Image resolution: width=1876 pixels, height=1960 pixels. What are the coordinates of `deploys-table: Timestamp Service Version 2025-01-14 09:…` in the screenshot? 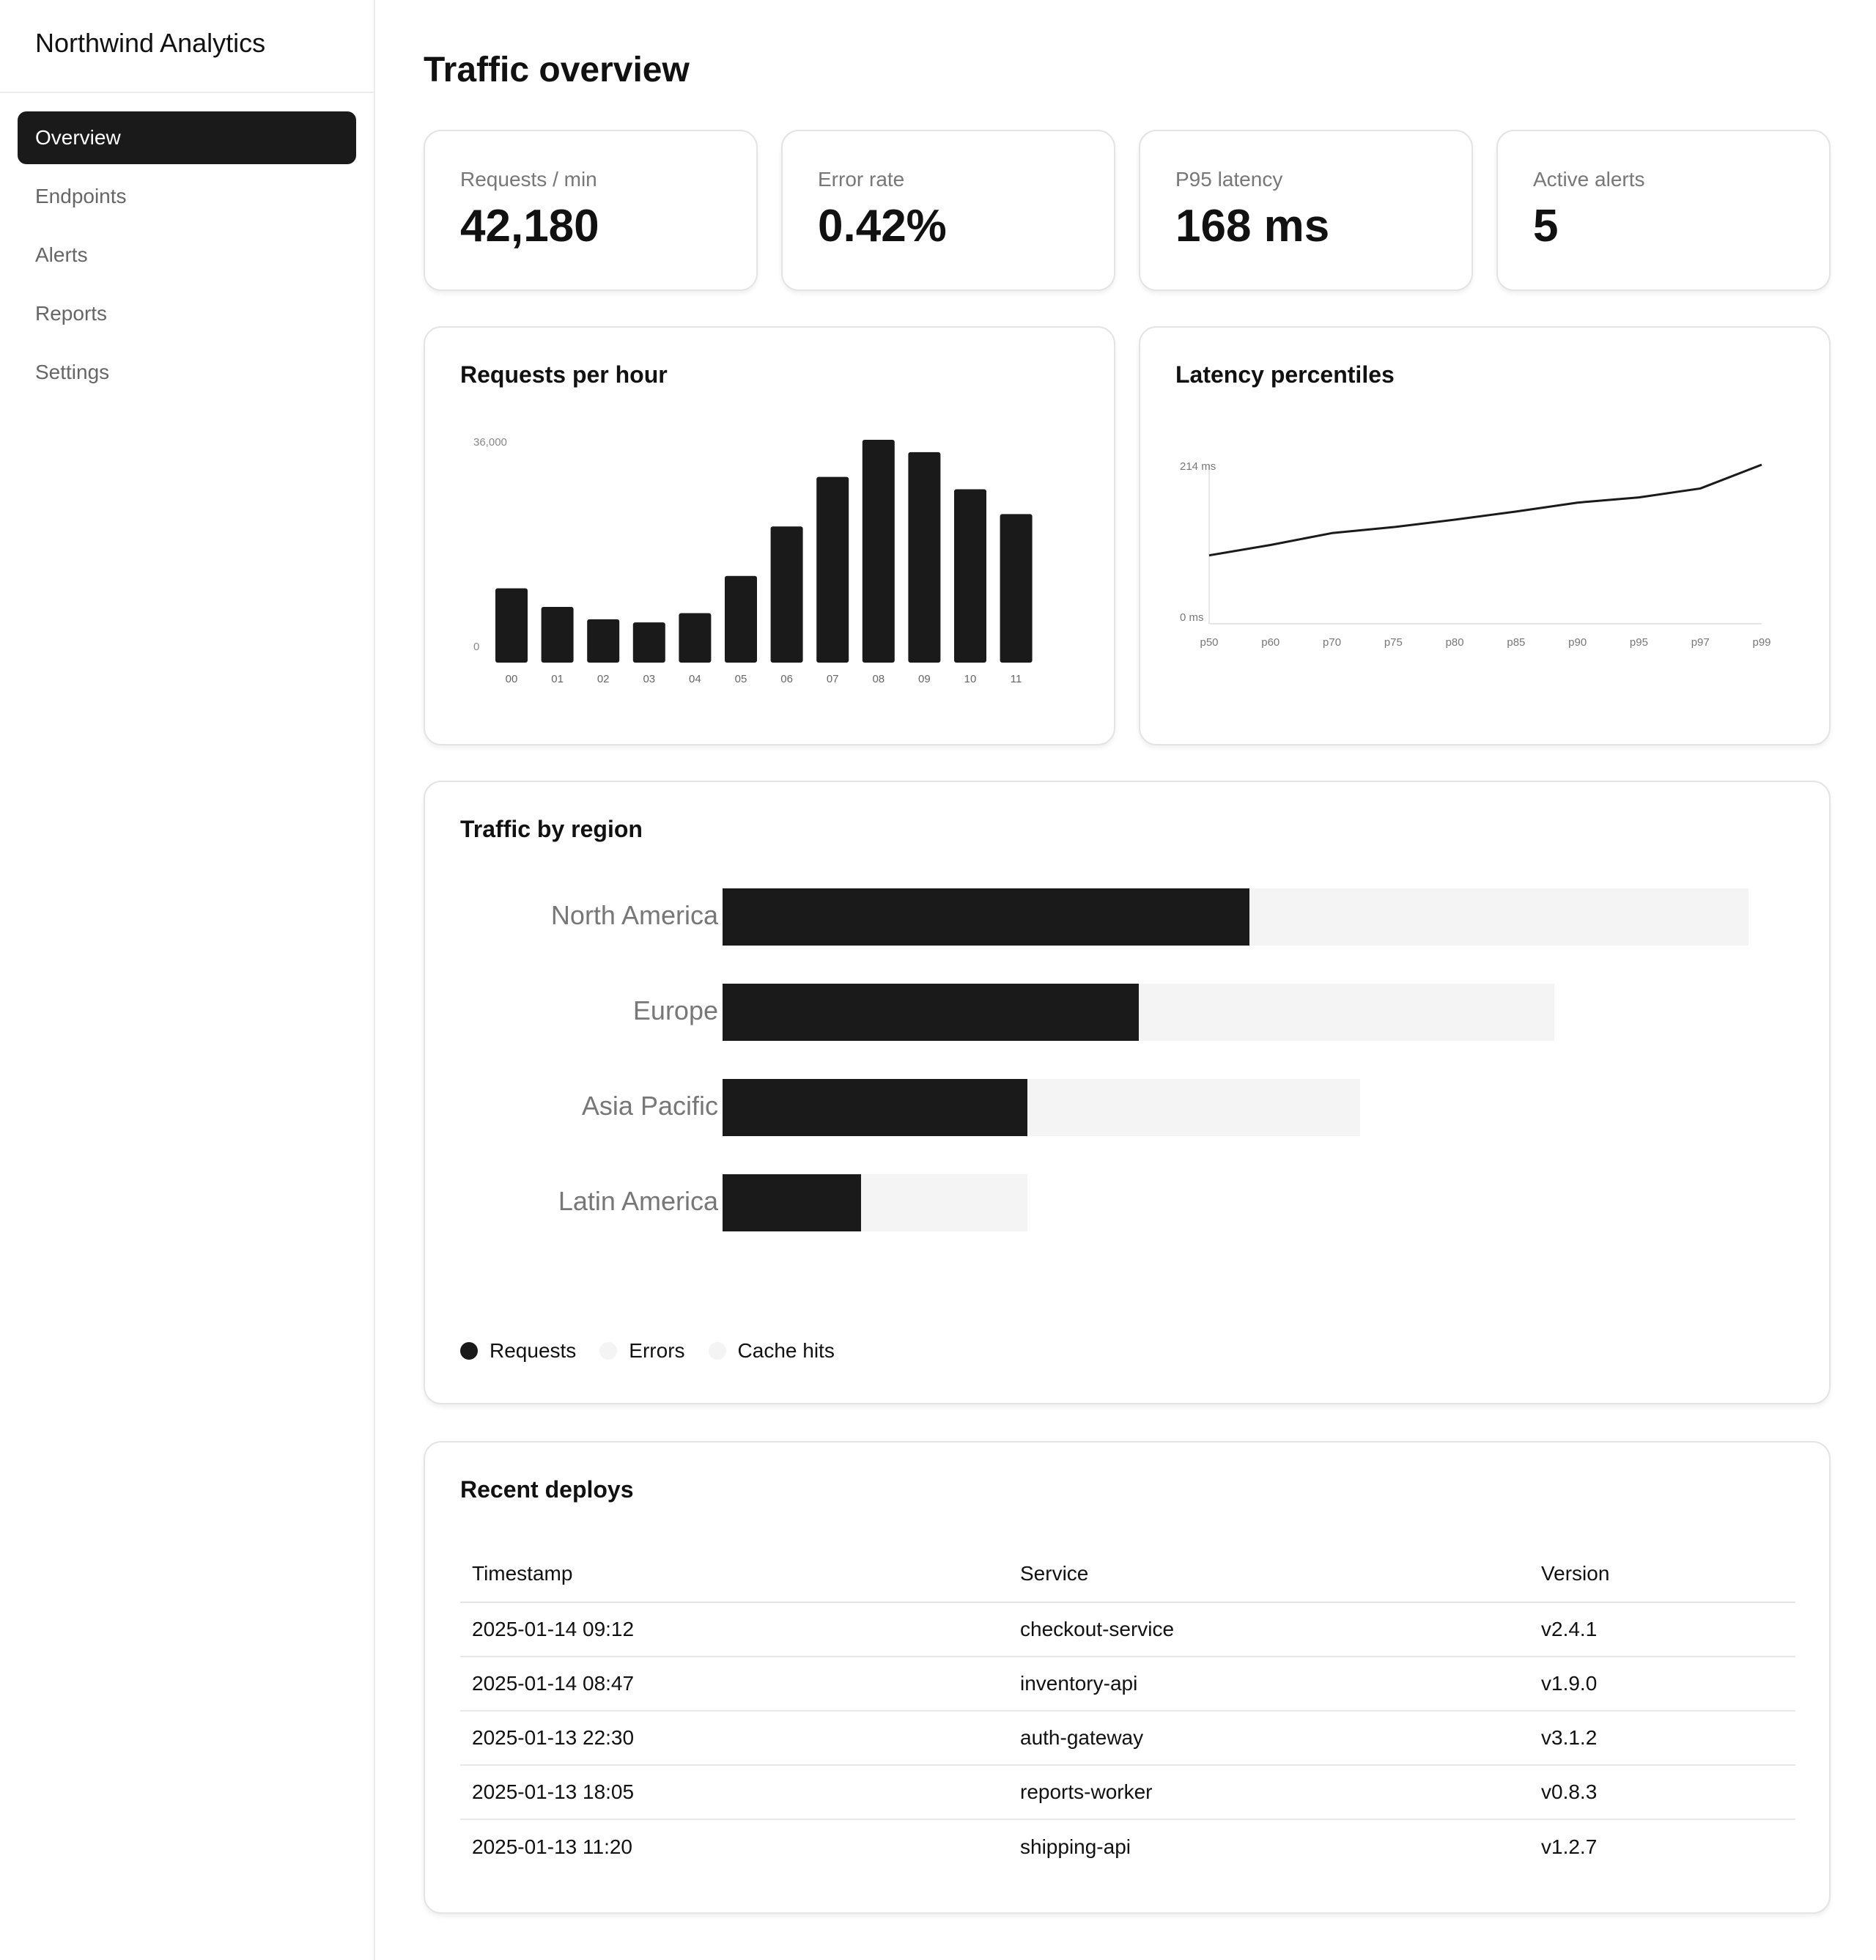 It's located at (1127, 1709).